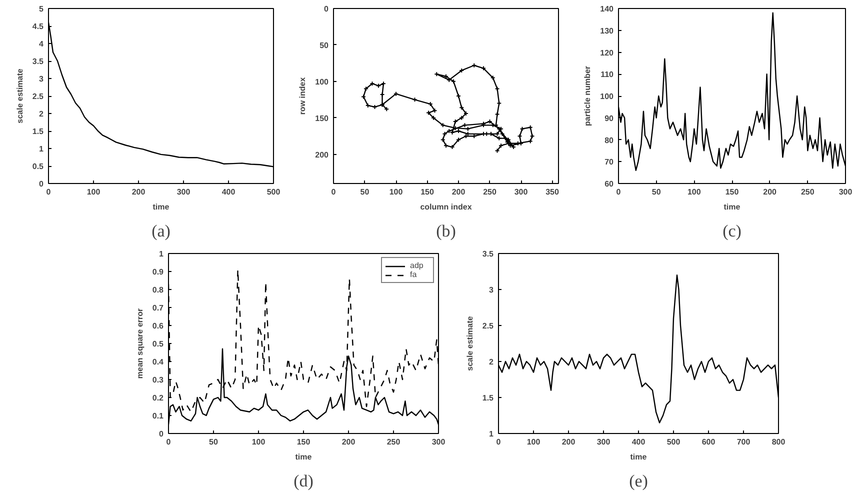 Image resolution: width=857 pixels, height=497 pixels. What do you see at coordinates (38, 26) in the screenshot?
I see `y-tick-label: 4.5` at bounding box center [38, 26].